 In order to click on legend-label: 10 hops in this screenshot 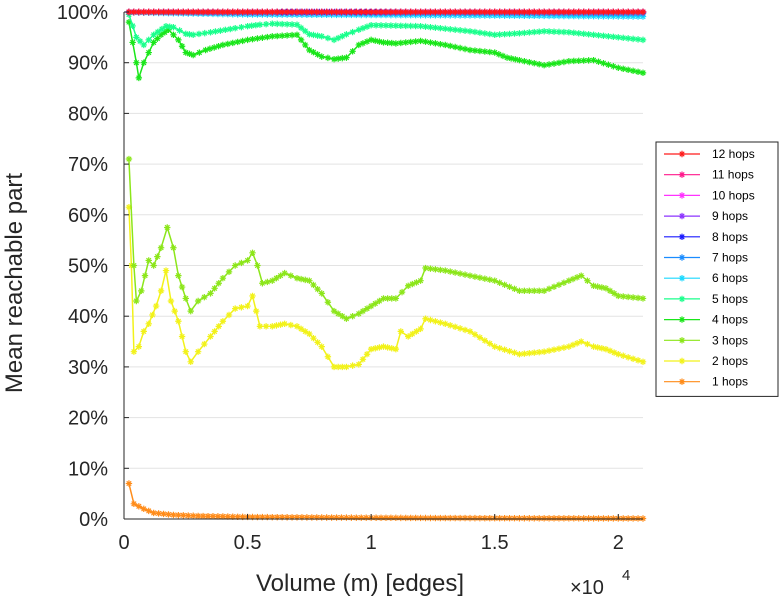, I will do `click(733, 195)`.